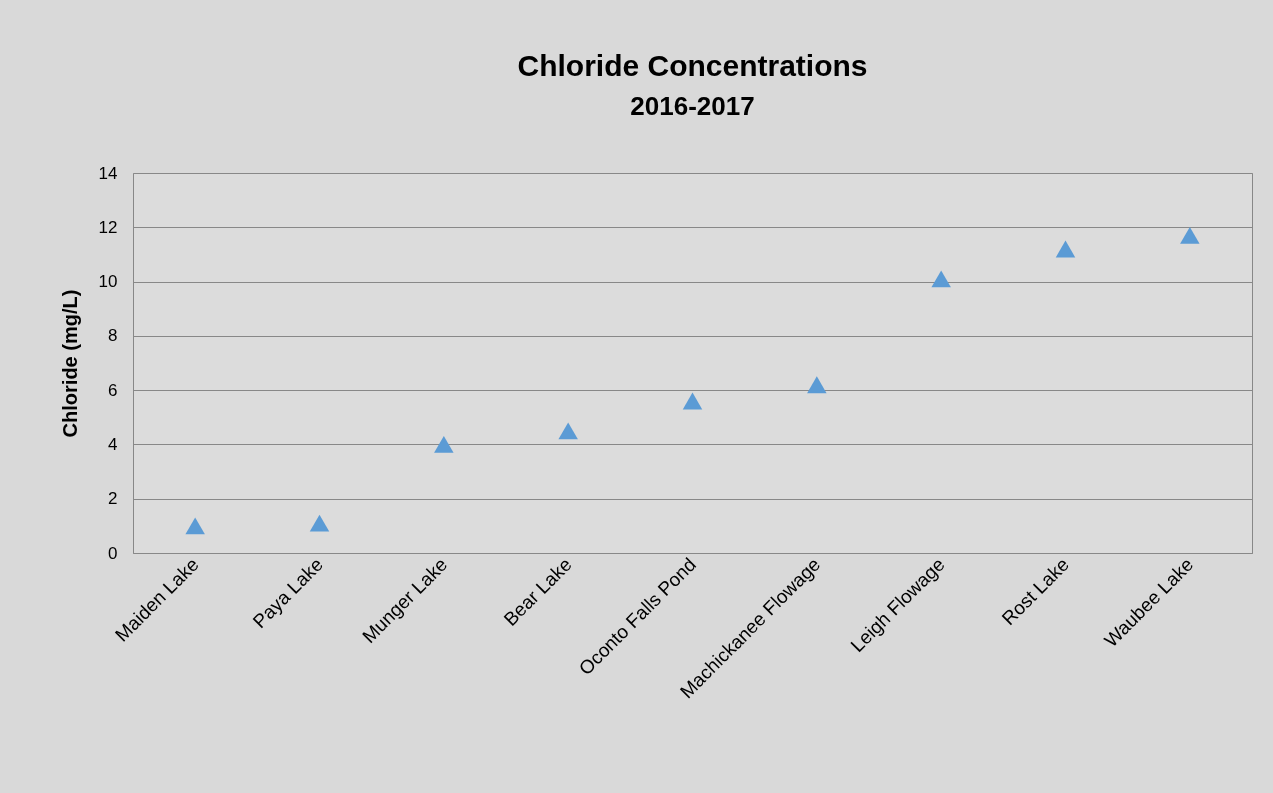 Image resolution: width=1273 pixels, height=793 pixels. Describe the element at coordinates (692, 106) in the screenshot. I see `chart-subtitle: 2016-2017` at that location.